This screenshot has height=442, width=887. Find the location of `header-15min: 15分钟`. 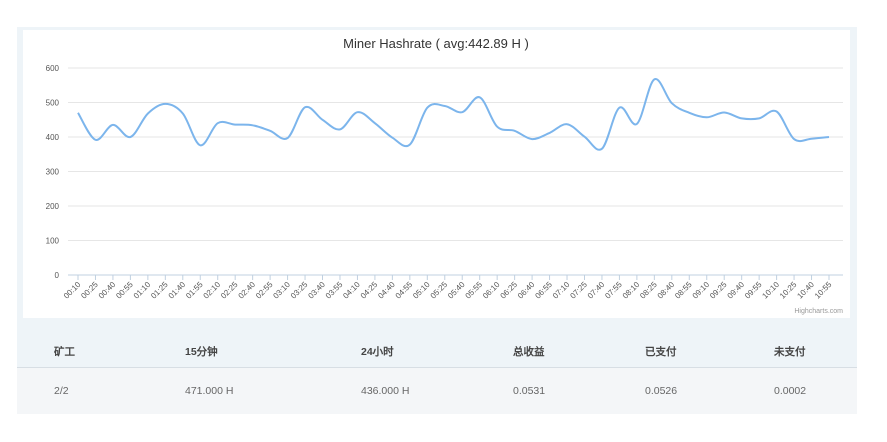

header-15min: 15分钟 is located at coordinates (201, 351).